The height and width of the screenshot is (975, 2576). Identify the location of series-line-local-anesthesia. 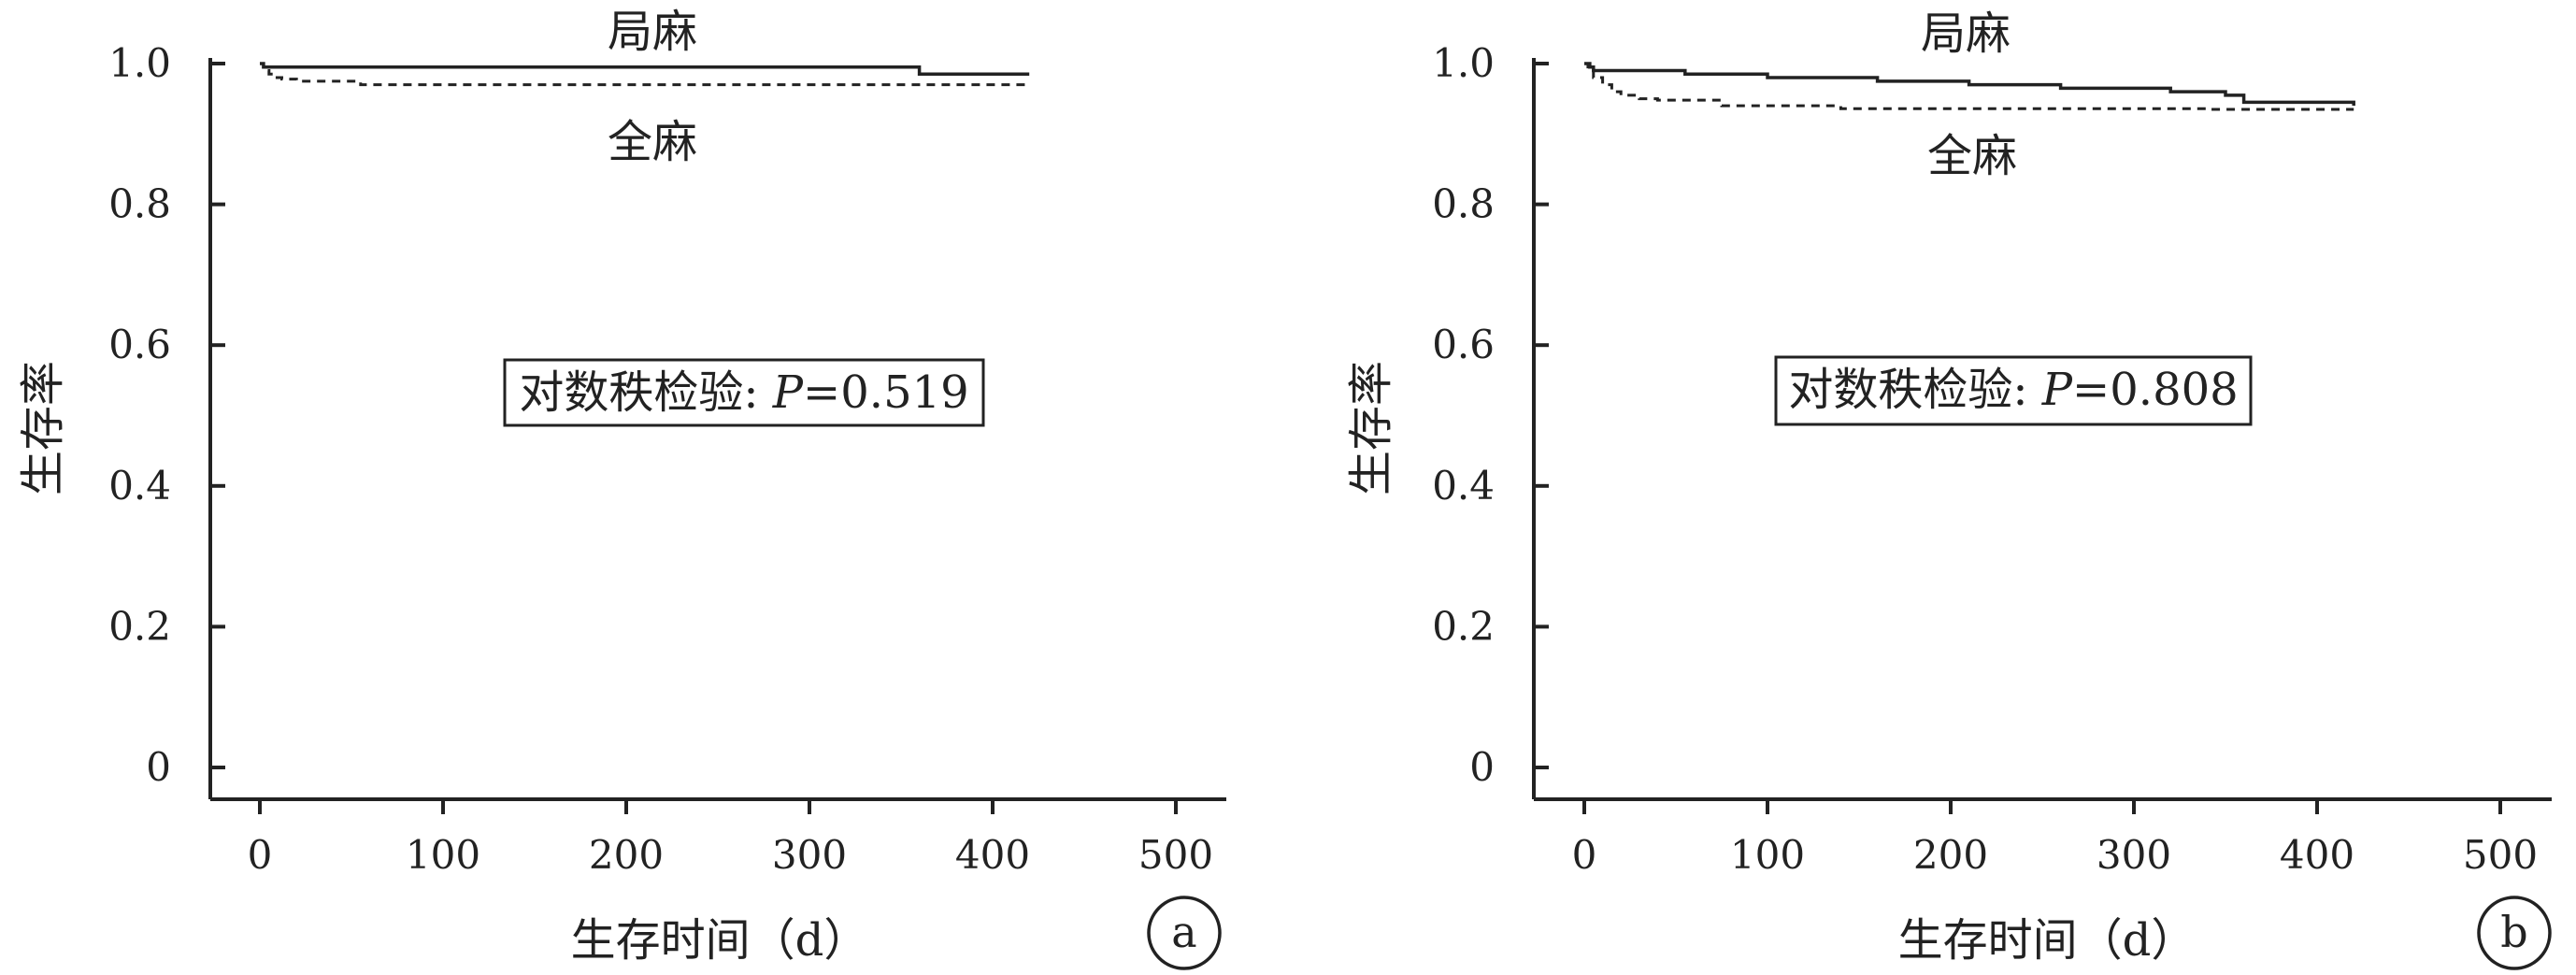
(645, 69).